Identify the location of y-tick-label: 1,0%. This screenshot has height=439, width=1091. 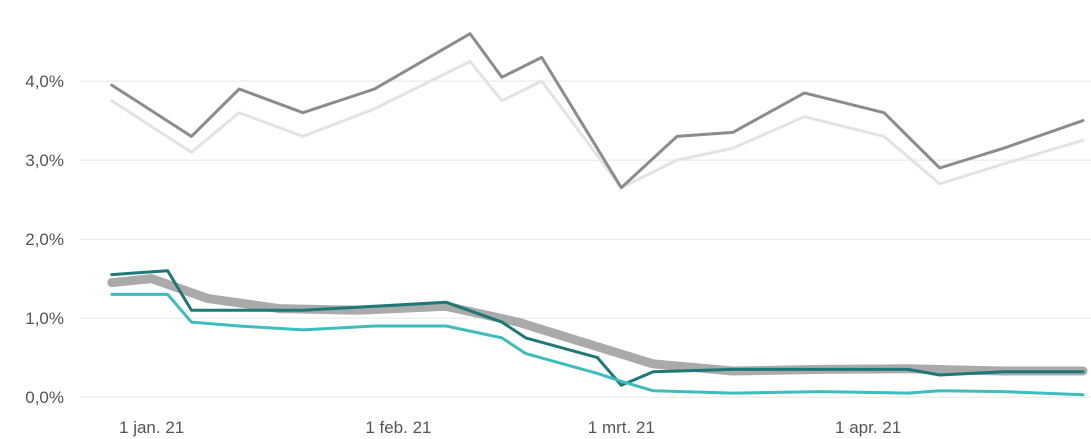
(44, 318).